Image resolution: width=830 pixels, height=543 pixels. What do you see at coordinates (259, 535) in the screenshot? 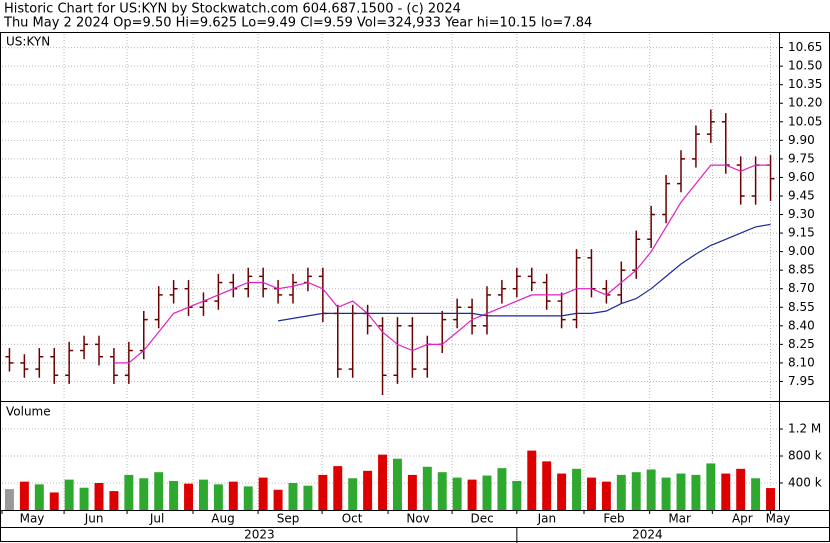
I see `year-label: 2023` at bounding box center [259, 535].